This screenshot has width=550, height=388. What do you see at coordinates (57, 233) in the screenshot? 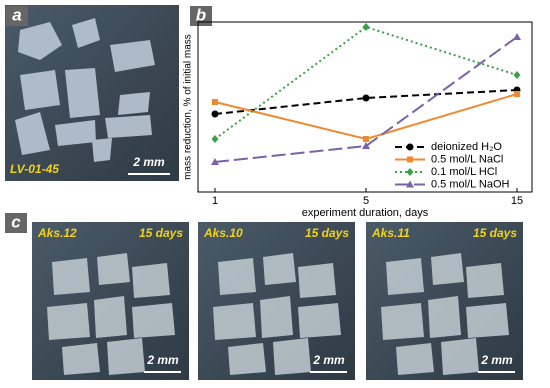
I see `sample-label: Aks.12` at bounding box center [57, 233].